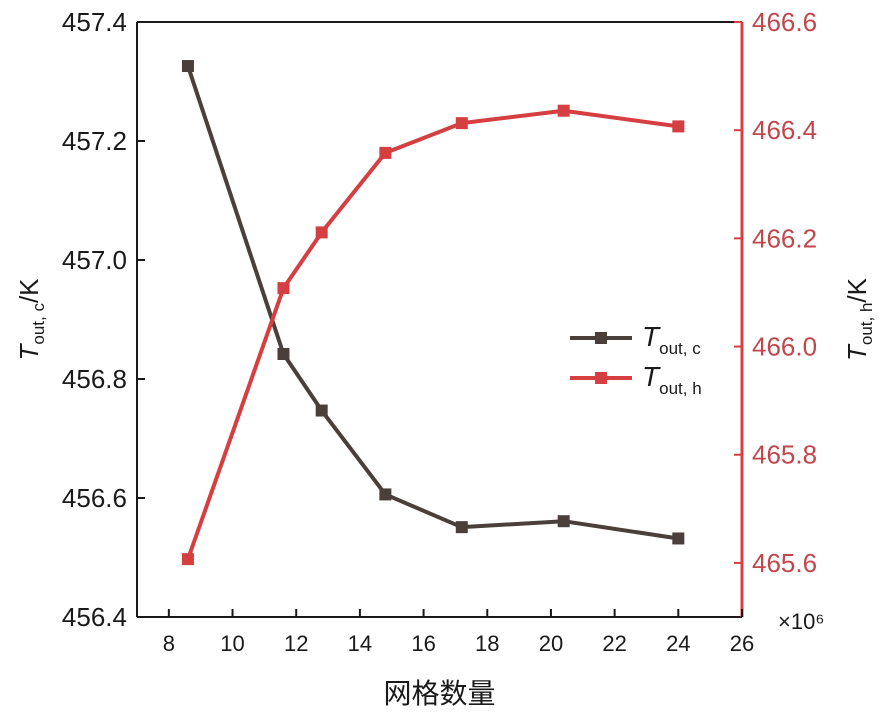 This screenshot has height=720, width=886. What do you see at coordinates (678, 643) in the screenshot?
I see `x-tick-label: 24` at bounding box center [678, 643].